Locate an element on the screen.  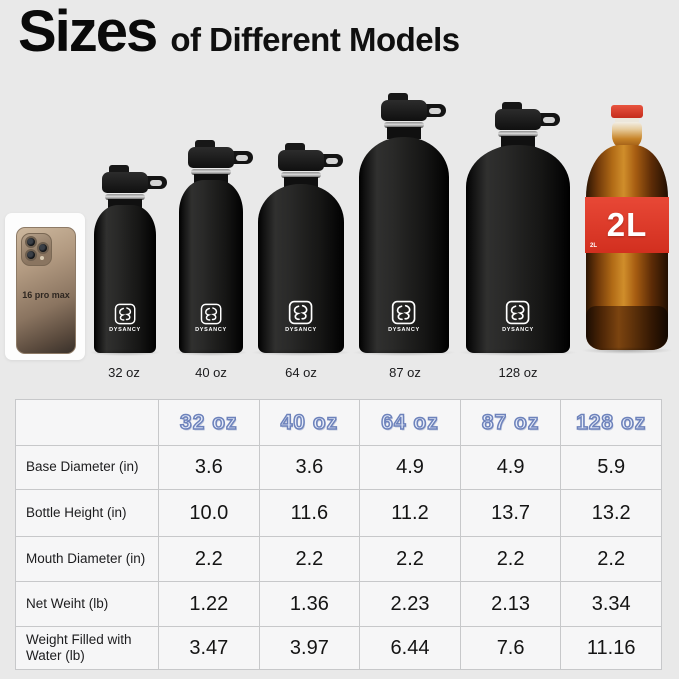
phone-camera-module is located at coordinates (36, 249).